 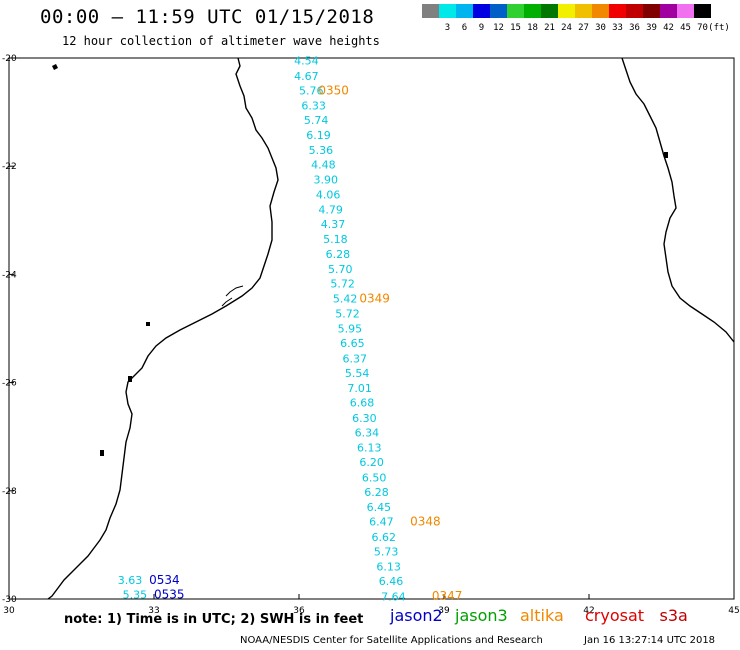 I want to click on swh-value: 5.73, so click(x=386, y=551).